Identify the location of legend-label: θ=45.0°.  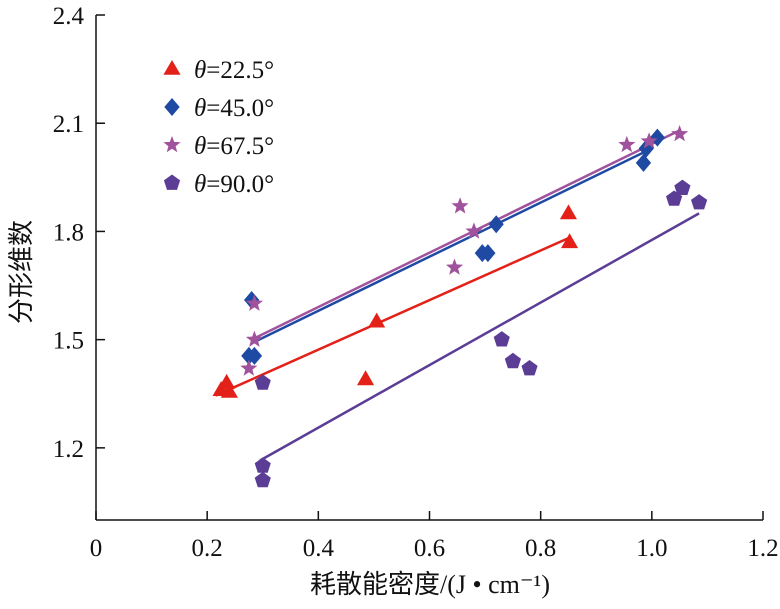
(234, 108).